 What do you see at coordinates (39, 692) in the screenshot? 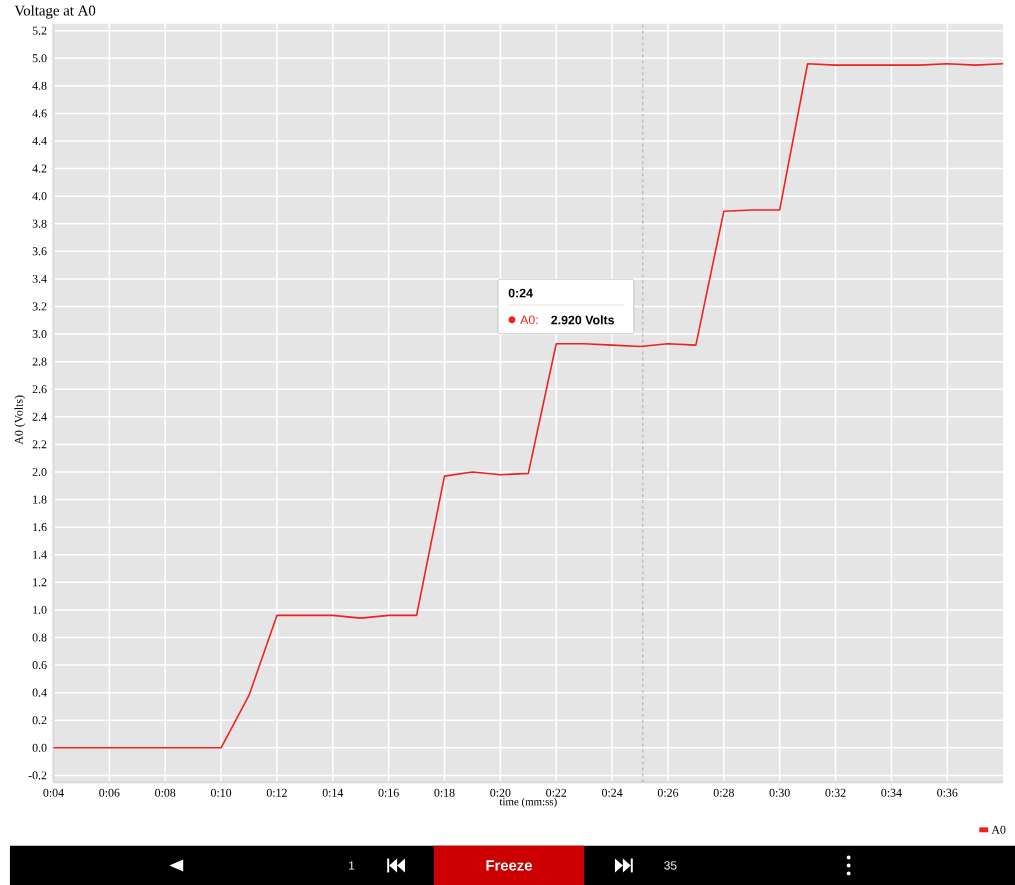
I see `y-tick-label: 0.4` at bounding box center [39, 692].